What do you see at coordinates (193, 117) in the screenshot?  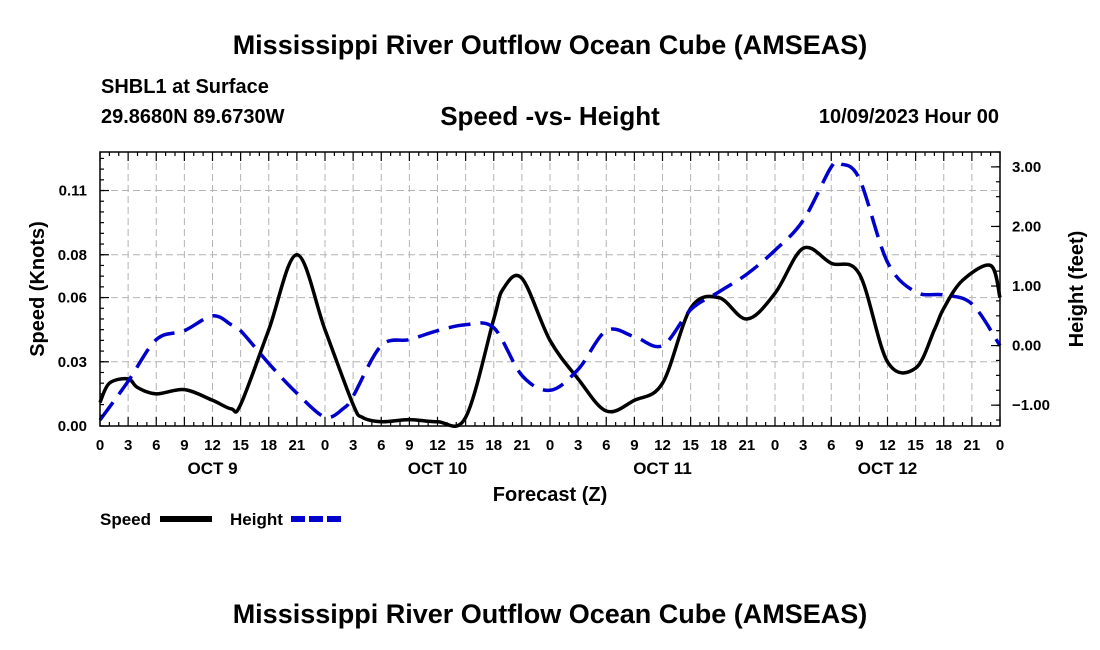 I see `coordinates-label: 29.8680N 89.6730W` at bounding box center [193, 117].